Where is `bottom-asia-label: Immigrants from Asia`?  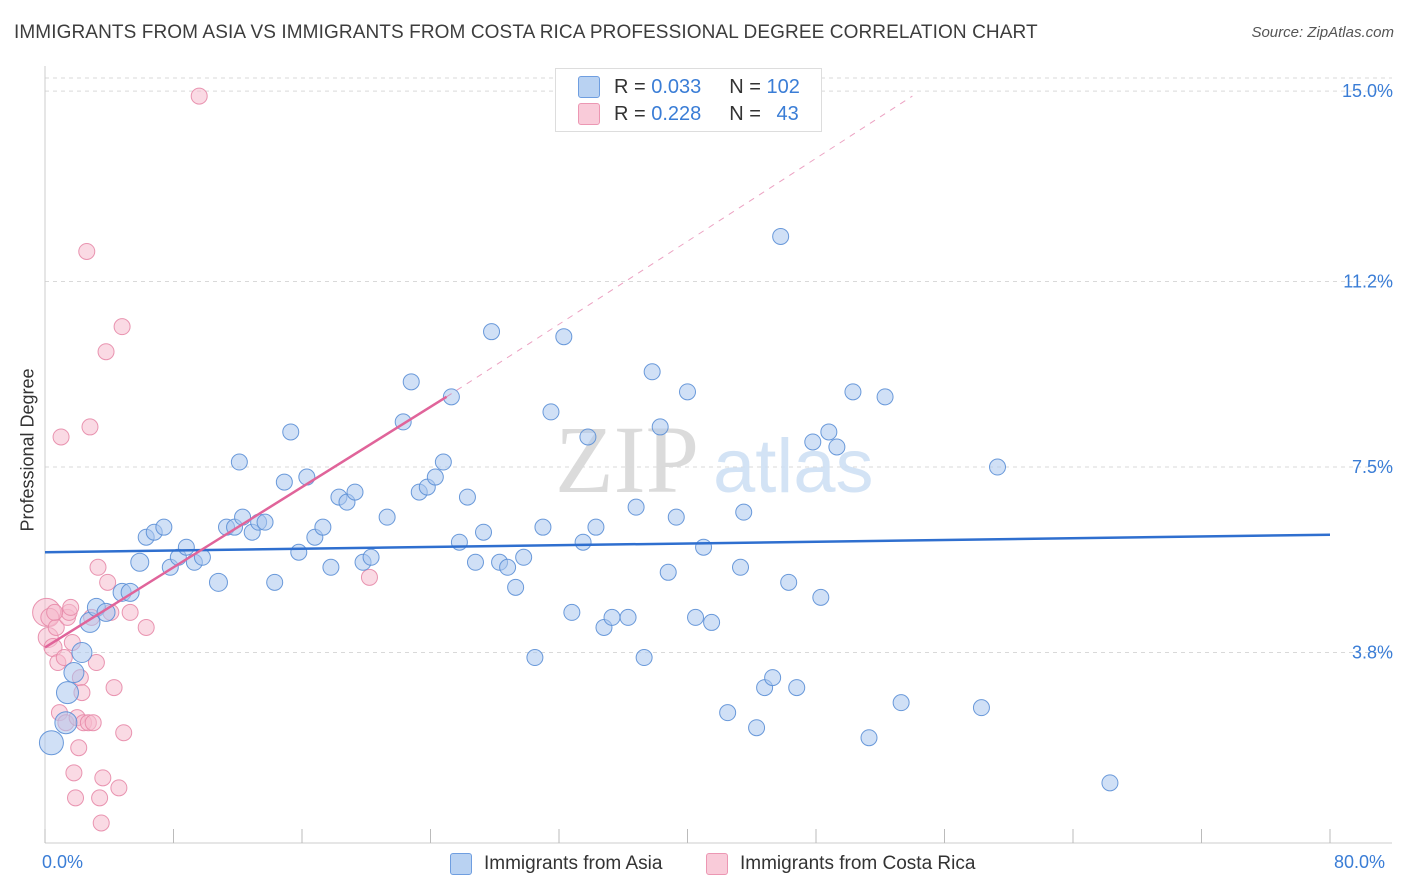
bottom-asia-label: Immigrants from Asia is located at coordinates (573, 863).